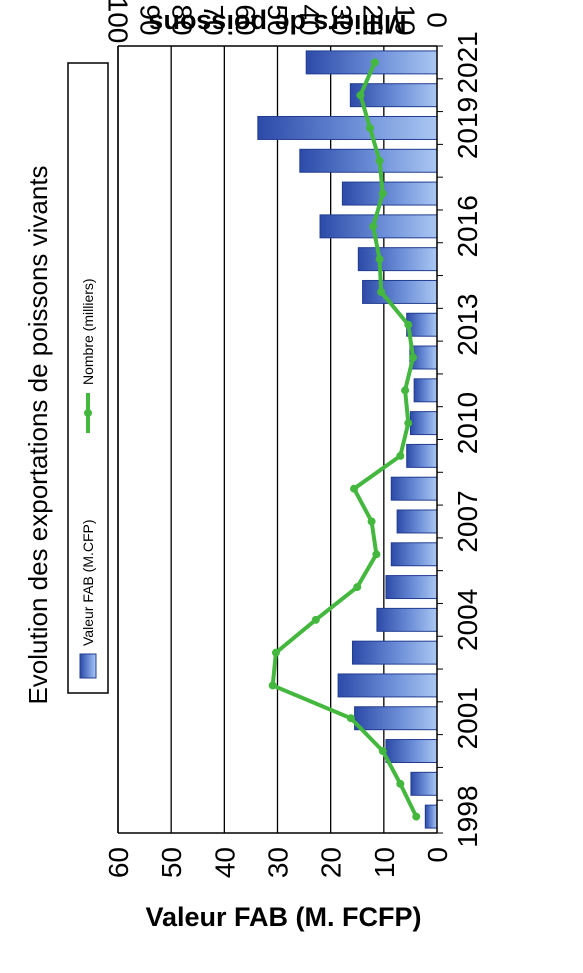  I want to click on legend-swatch-bar, so click(88, 666).